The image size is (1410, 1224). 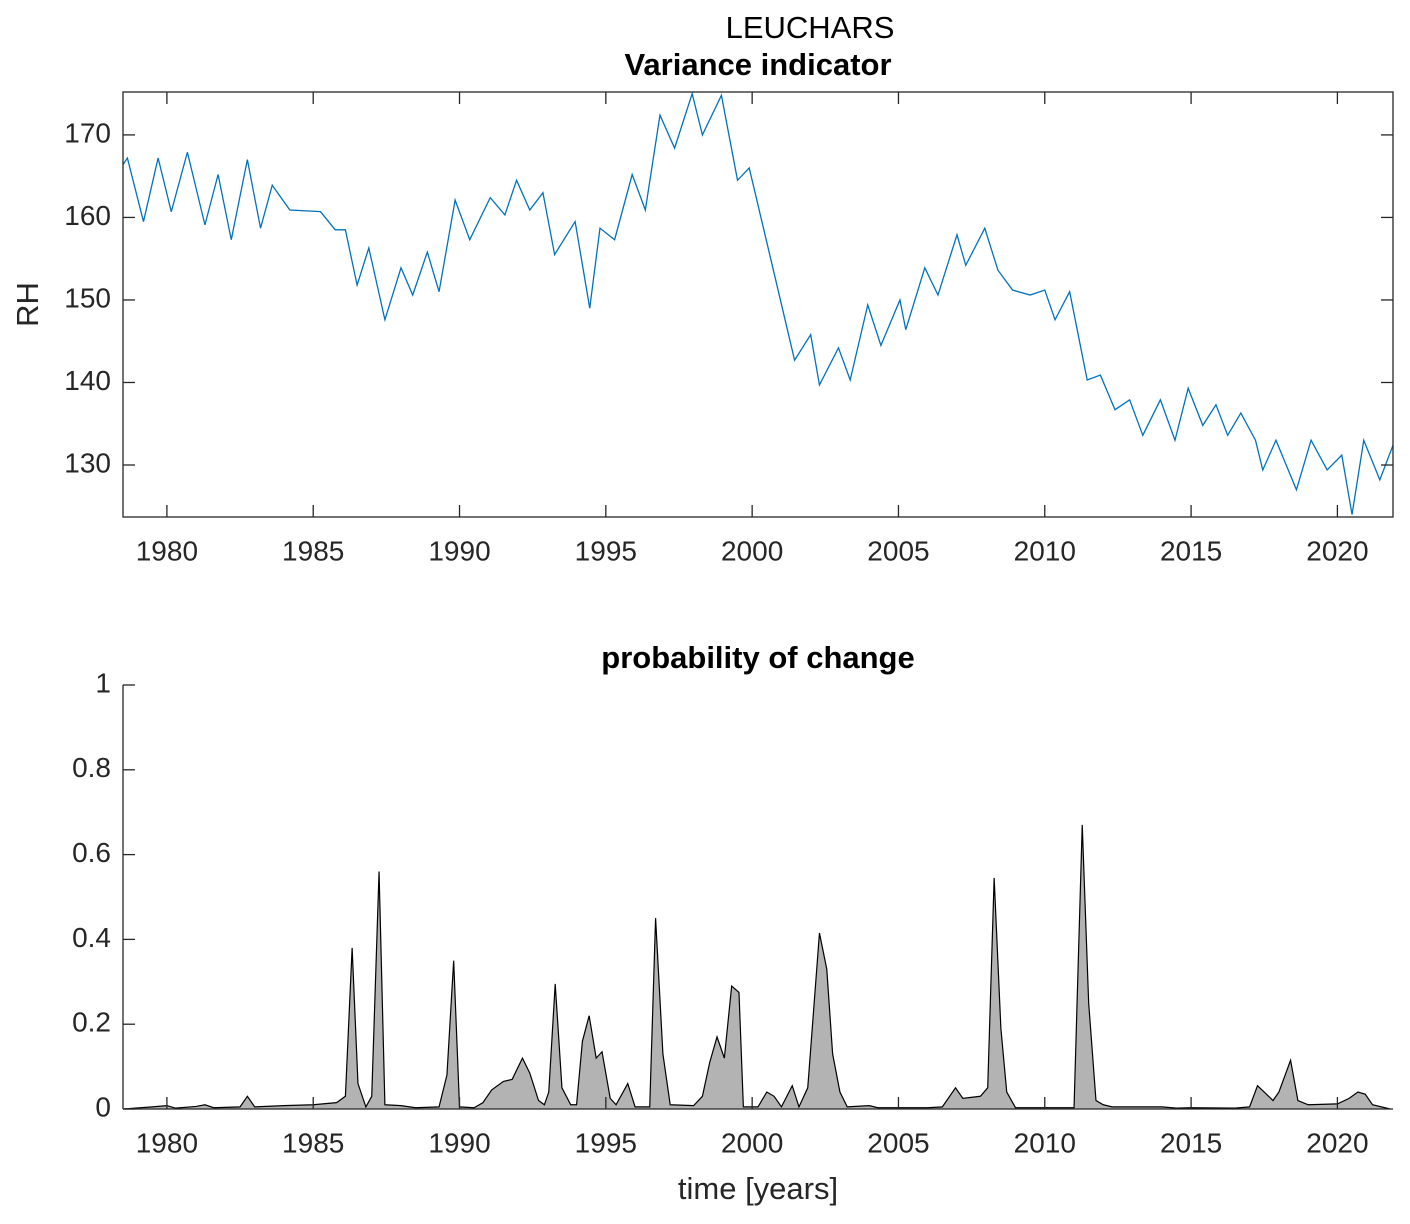 What do you see at coordinates (87, 132) in the screenshot?
I see `y-tick-label: 170` at bounding box center [87, 132].